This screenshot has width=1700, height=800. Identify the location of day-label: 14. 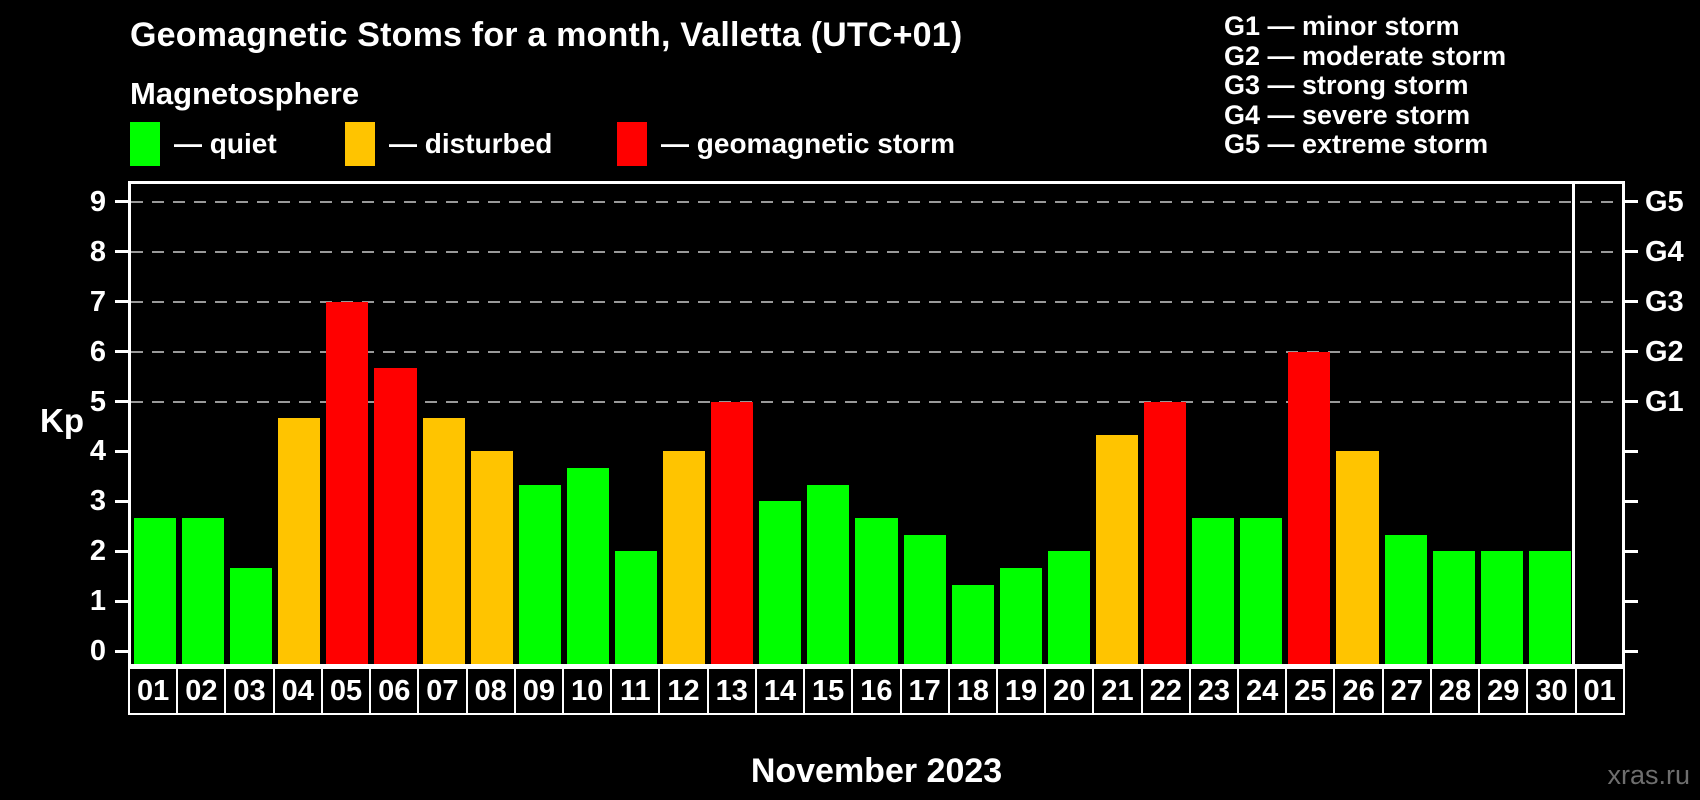
(780, 691).